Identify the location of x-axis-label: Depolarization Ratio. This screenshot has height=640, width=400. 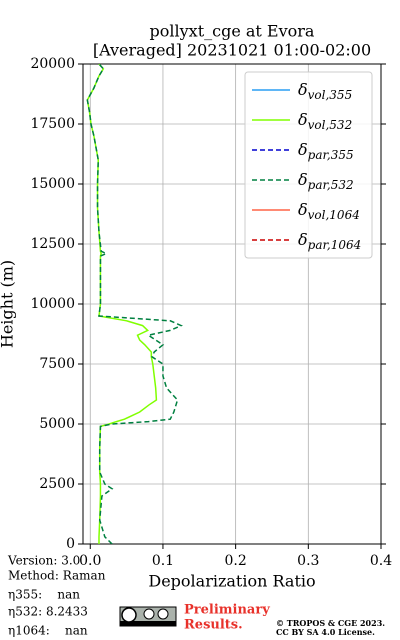
(231, 581).